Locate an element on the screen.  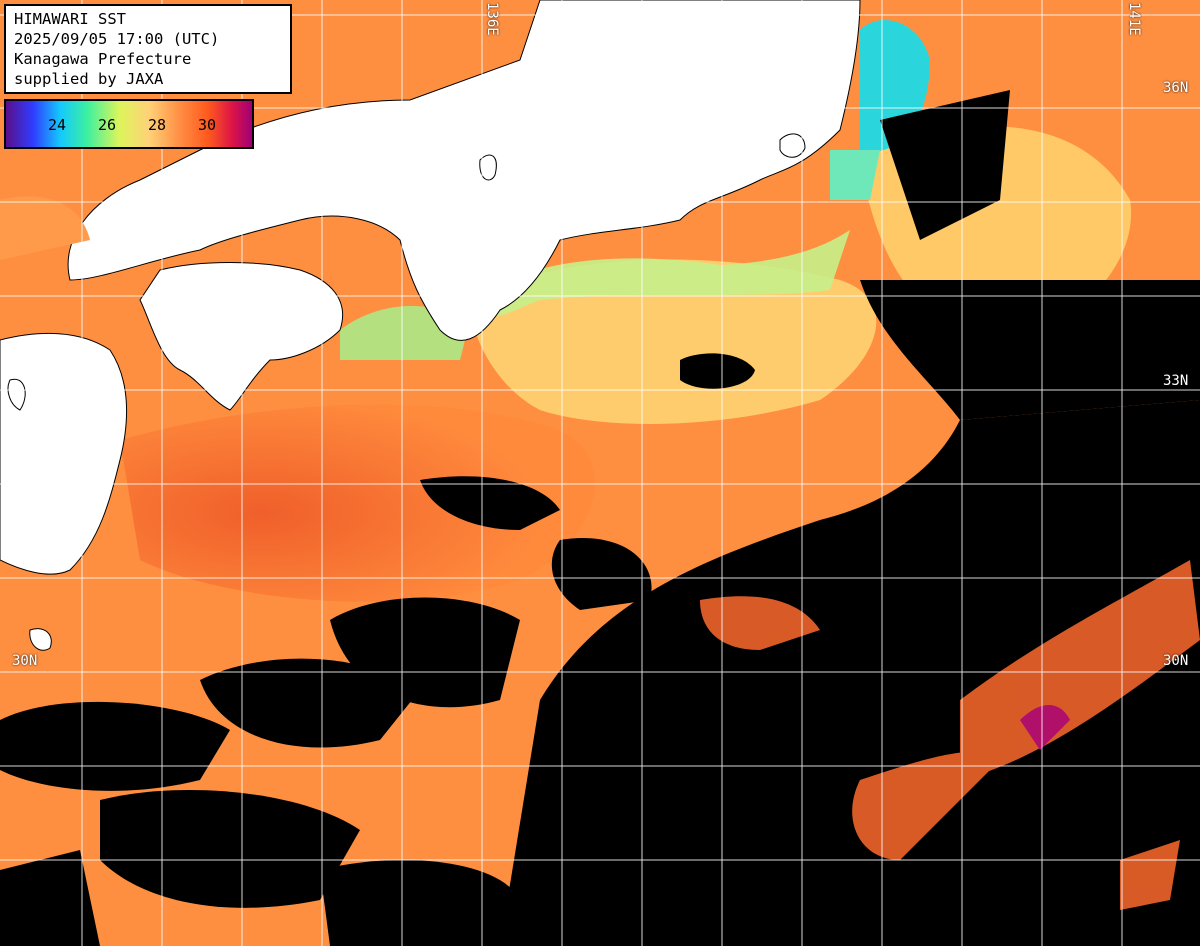
lat-label-30n-left: 30N is located at coordinates (25, 661).